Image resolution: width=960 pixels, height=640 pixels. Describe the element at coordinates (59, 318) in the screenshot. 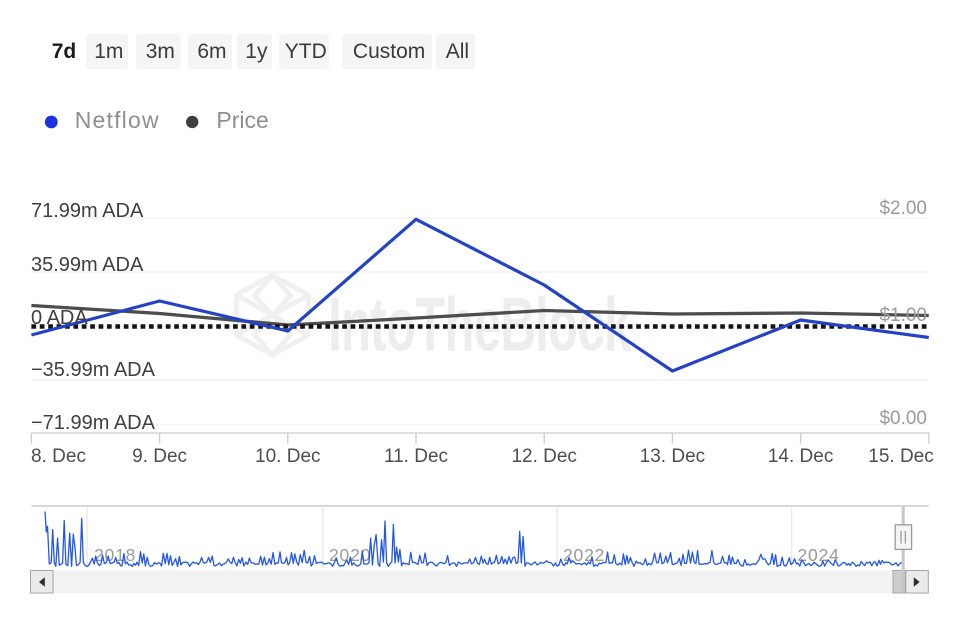

I see `svg-text: 0 ADA` at that location.